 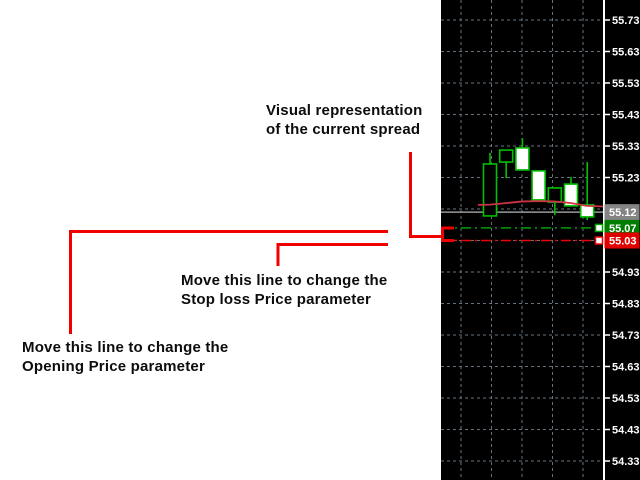 I want to click on stop-loss-annotation-line1: Move this line to change the, so click(x=284, y=280).